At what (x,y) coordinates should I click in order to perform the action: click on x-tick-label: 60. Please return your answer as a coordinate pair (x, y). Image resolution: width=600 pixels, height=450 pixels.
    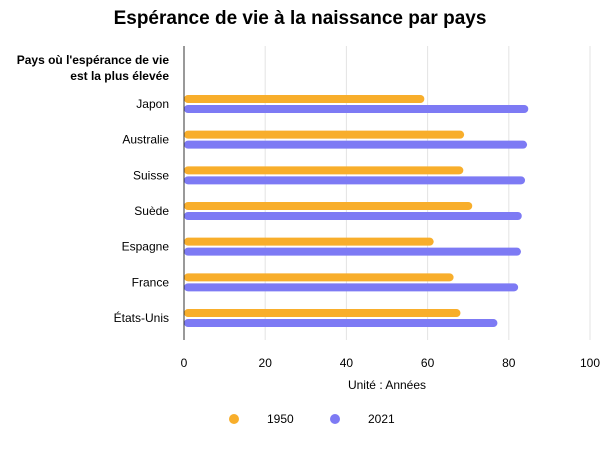
    Looking at the image, I should click on (428, 363).